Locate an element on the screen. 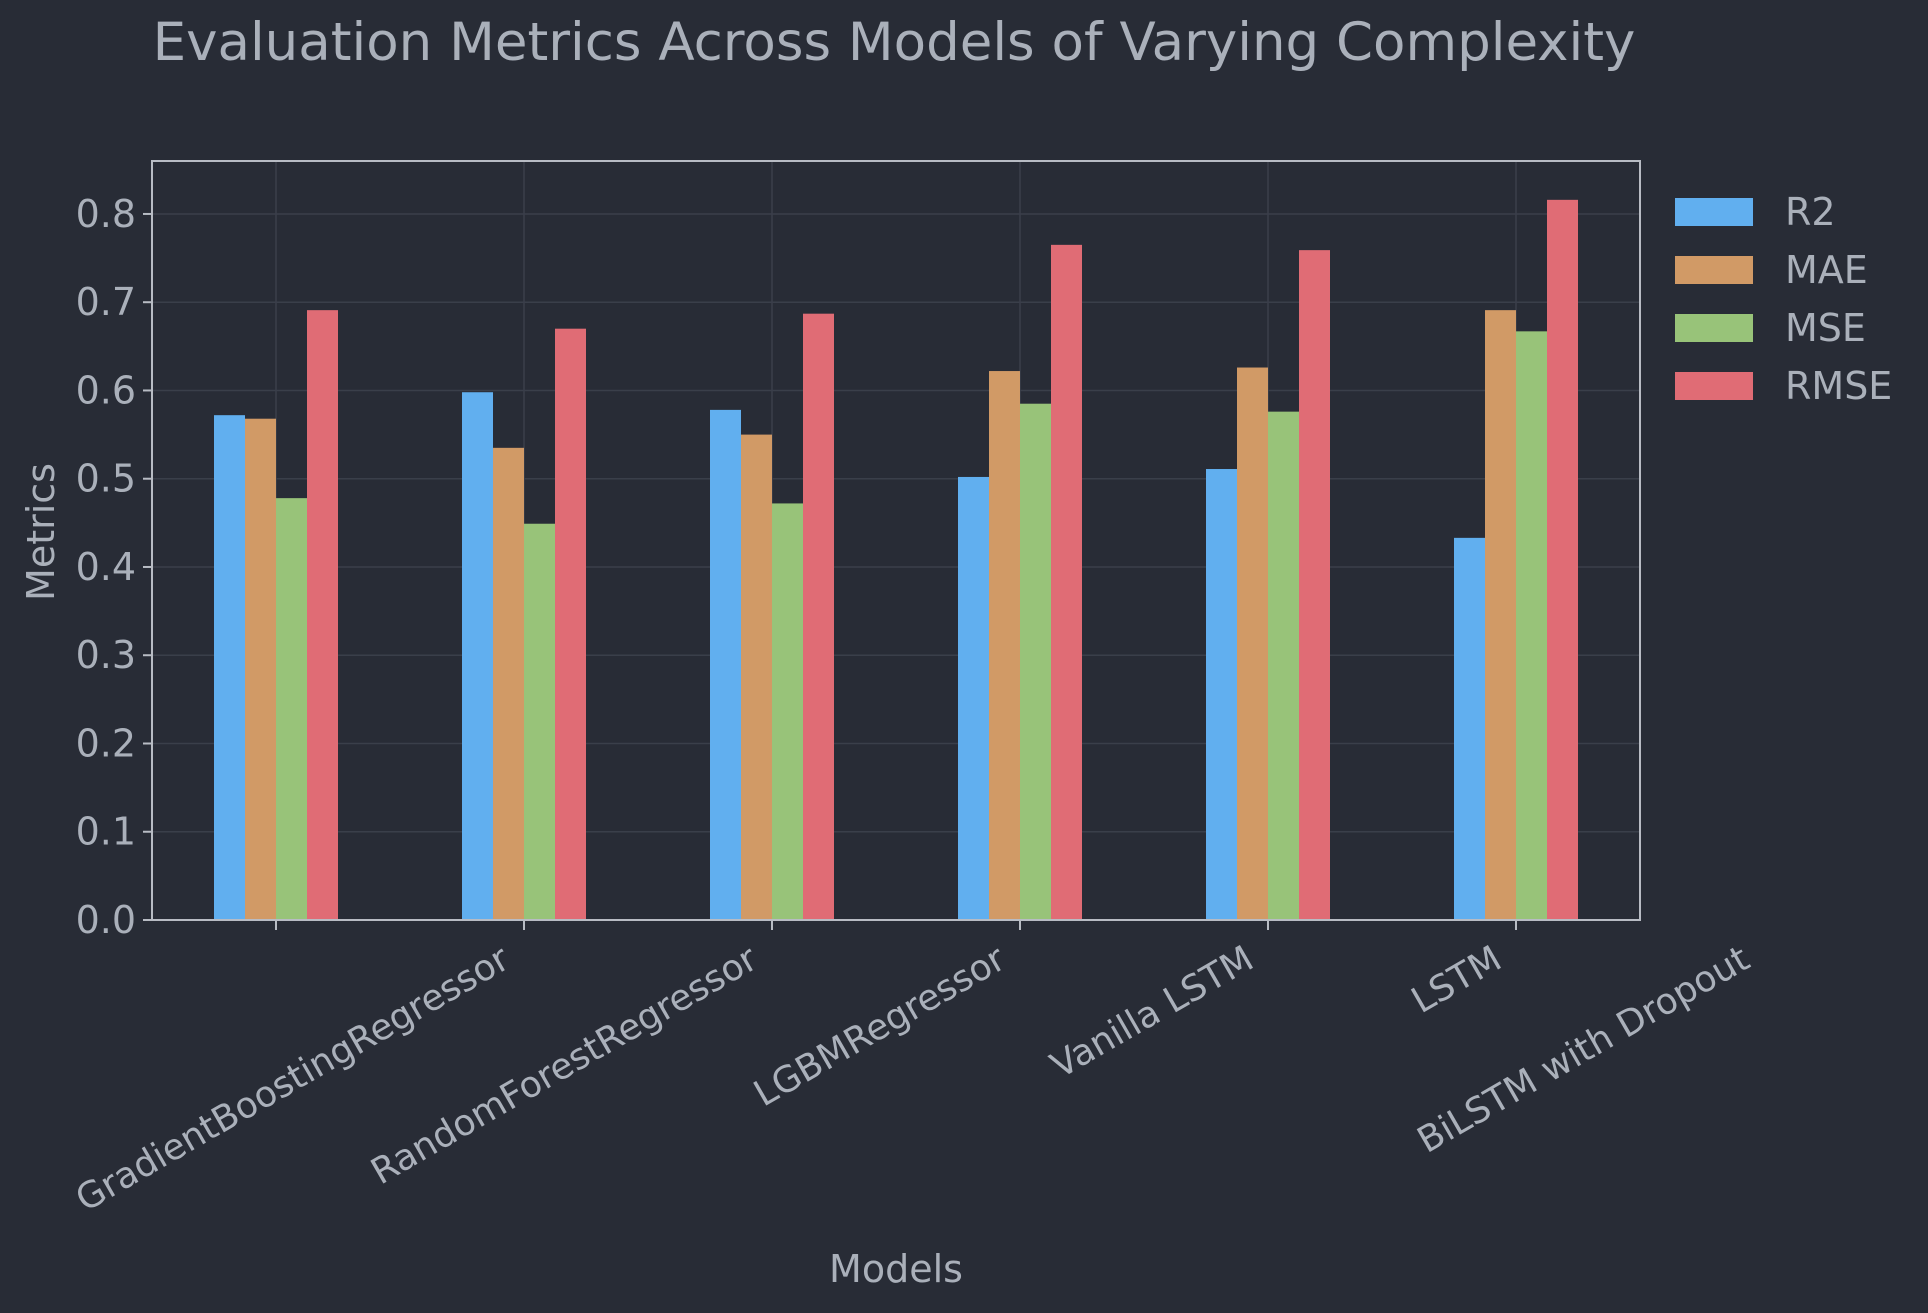  legend-label-mae: MAE is located at coordinates (1826, 270).